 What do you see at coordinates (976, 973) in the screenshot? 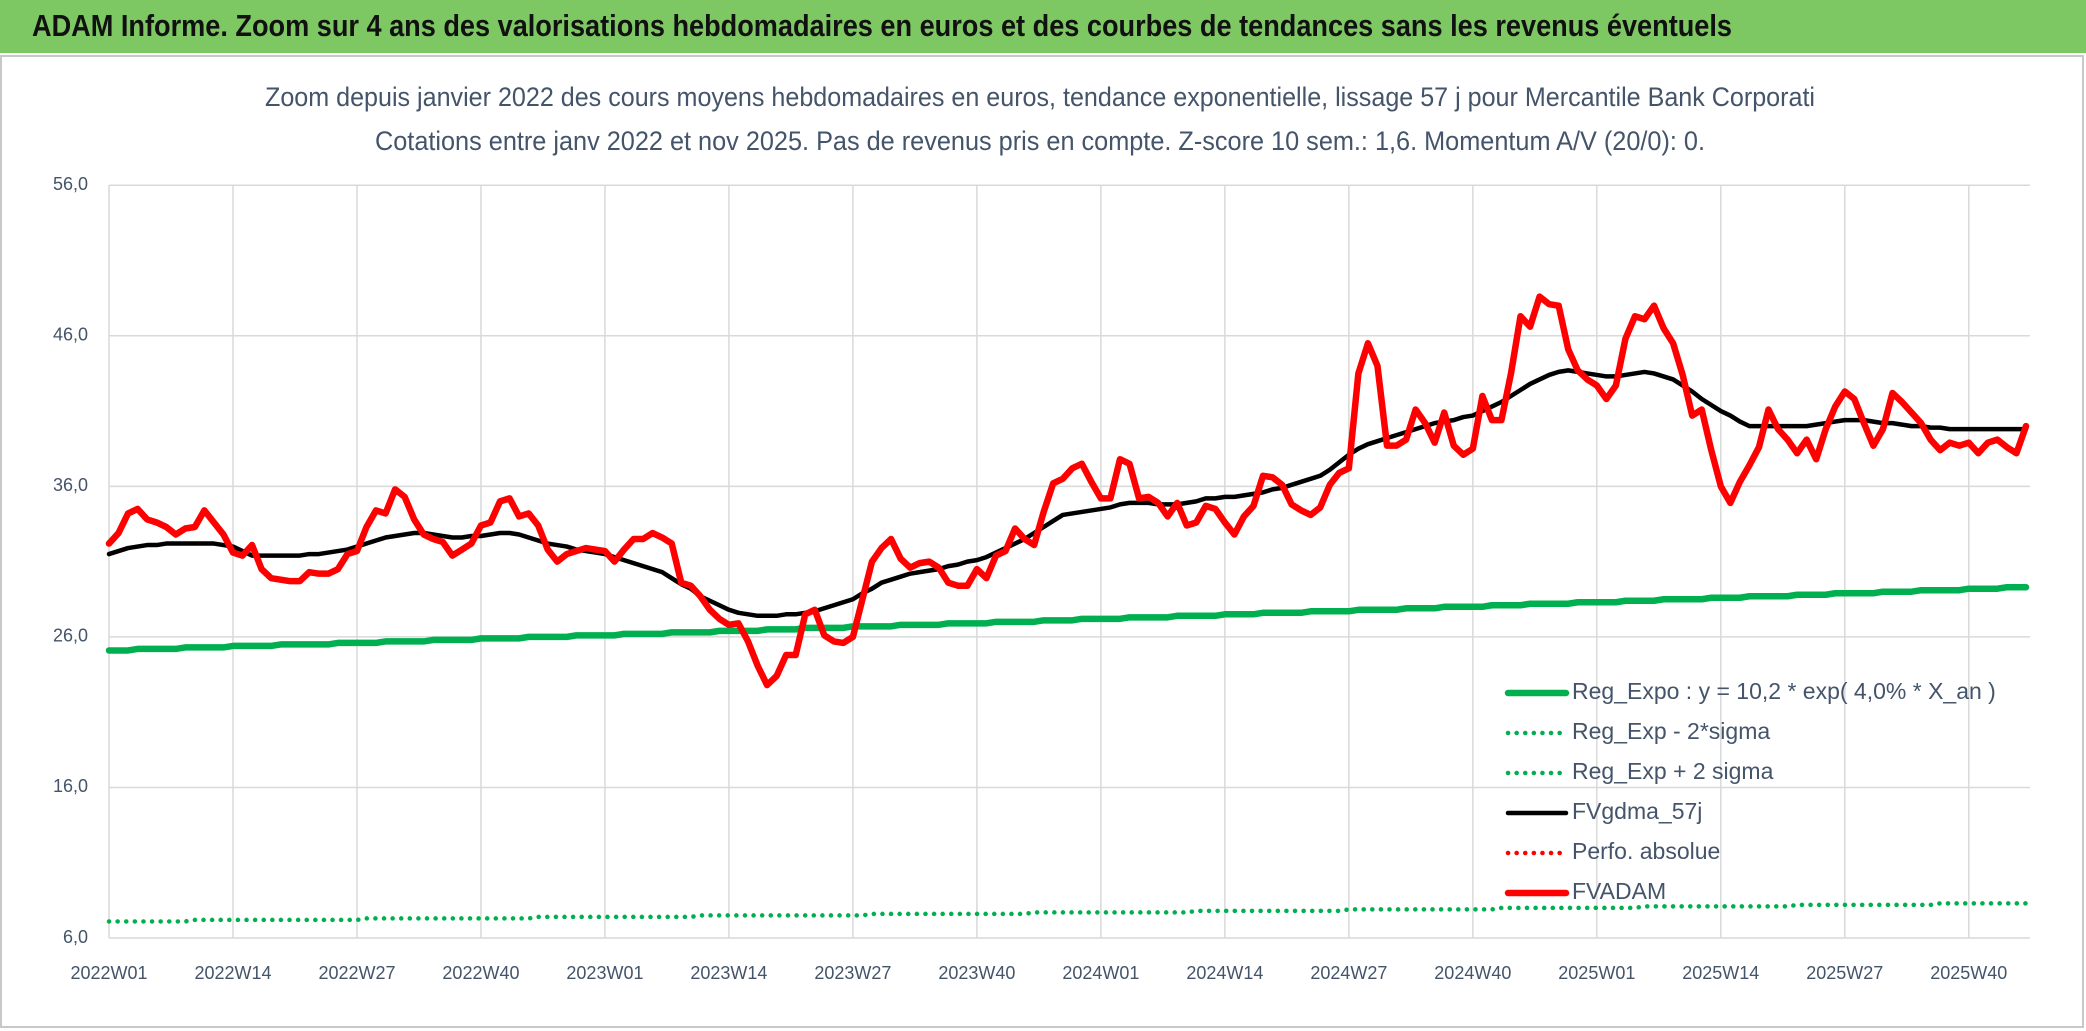
I see `x-tick-label: 2023W40` at bounding box center [976, 973].